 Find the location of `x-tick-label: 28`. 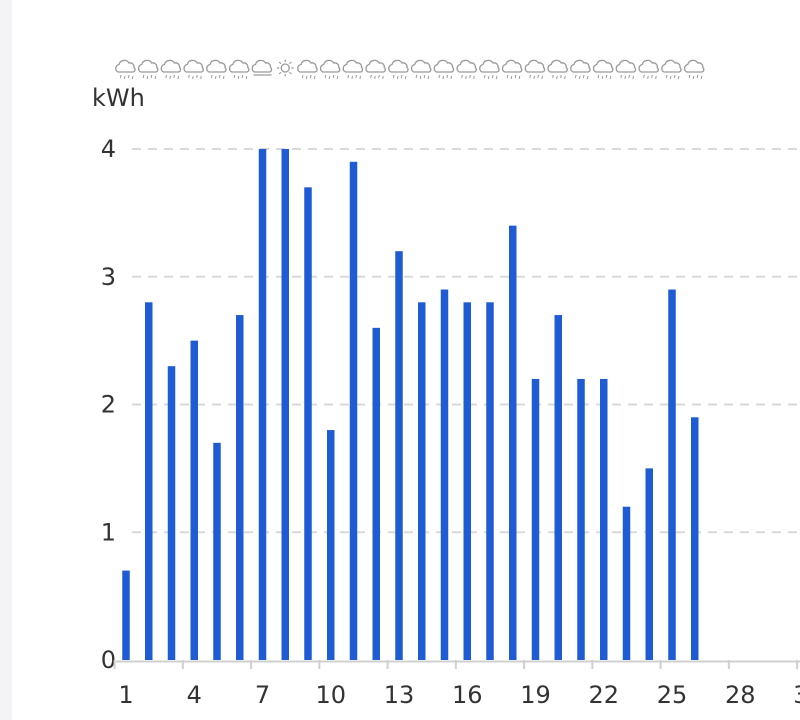

x-tick-label: 28 is located at coordinates (740, 695).